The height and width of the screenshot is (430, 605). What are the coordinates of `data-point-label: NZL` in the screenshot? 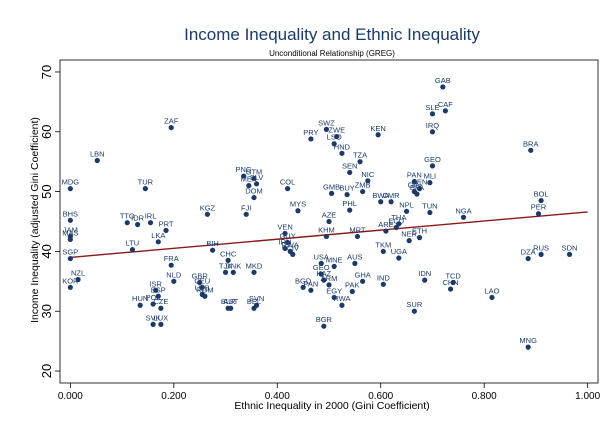 It's located at (78, 273).